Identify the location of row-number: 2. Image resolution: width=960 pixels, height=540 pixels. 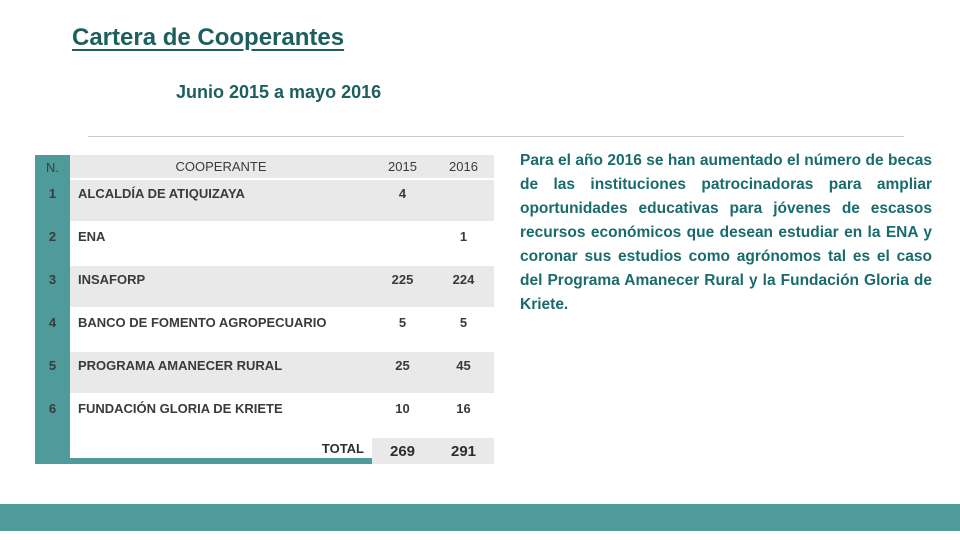
(52, 236).